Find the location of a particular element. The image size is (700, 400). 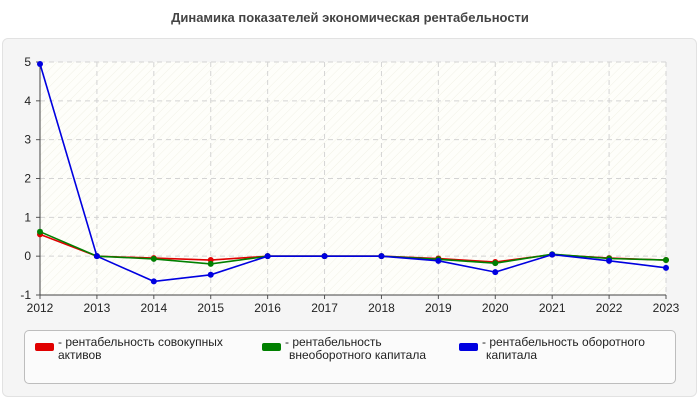

x-tick-label: 2012 is located at coordinates (40, 308).